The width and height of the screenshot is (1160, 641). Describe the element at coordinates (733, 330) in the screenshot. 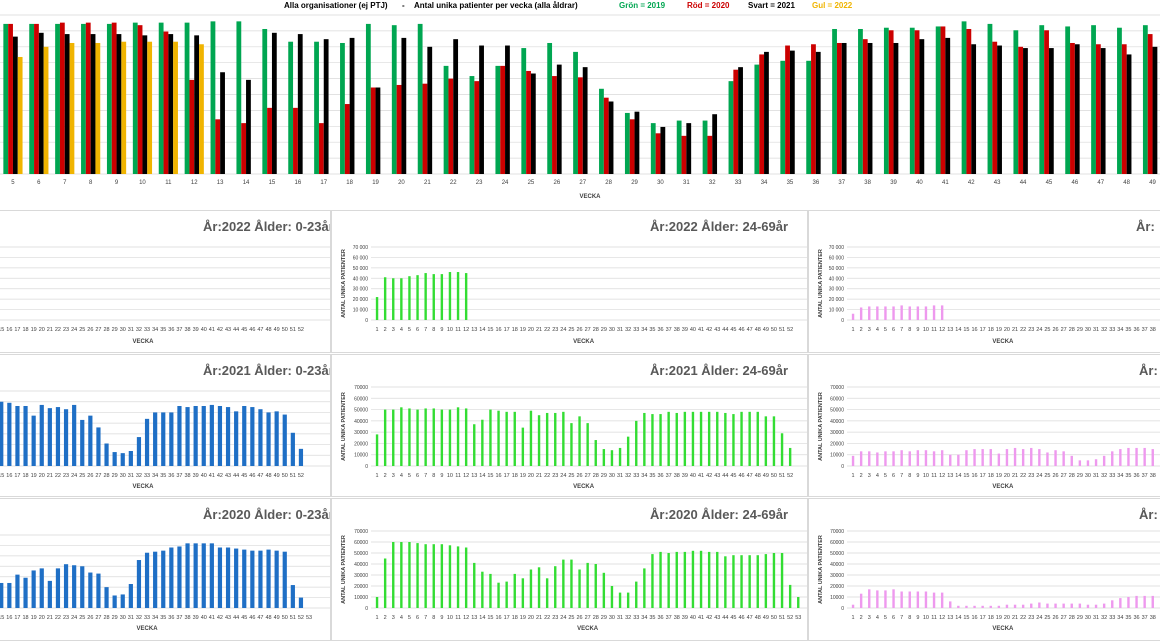

I see `x-tick-label: 45` at that location.